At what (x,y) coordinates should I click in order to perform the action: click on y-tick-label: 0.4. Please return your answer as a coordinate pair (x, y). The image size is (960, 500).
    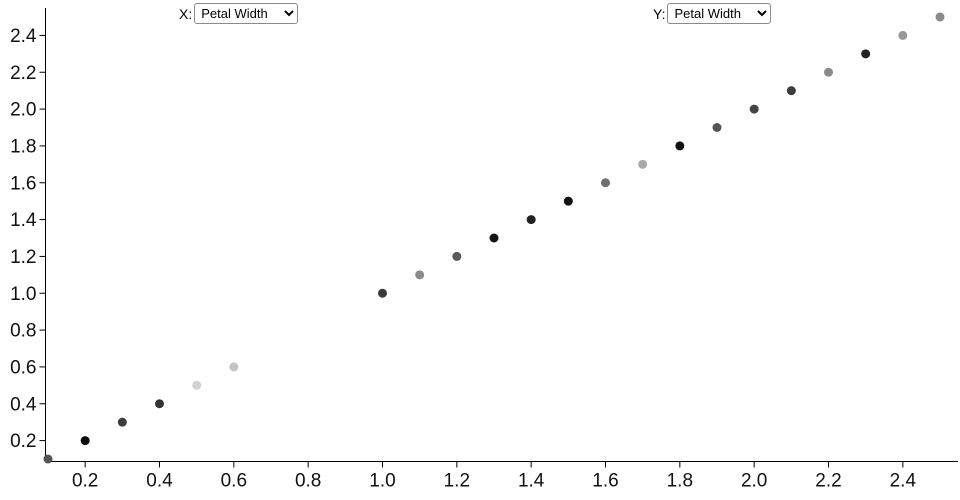
    Looking at the image, I should click on (23, 404).